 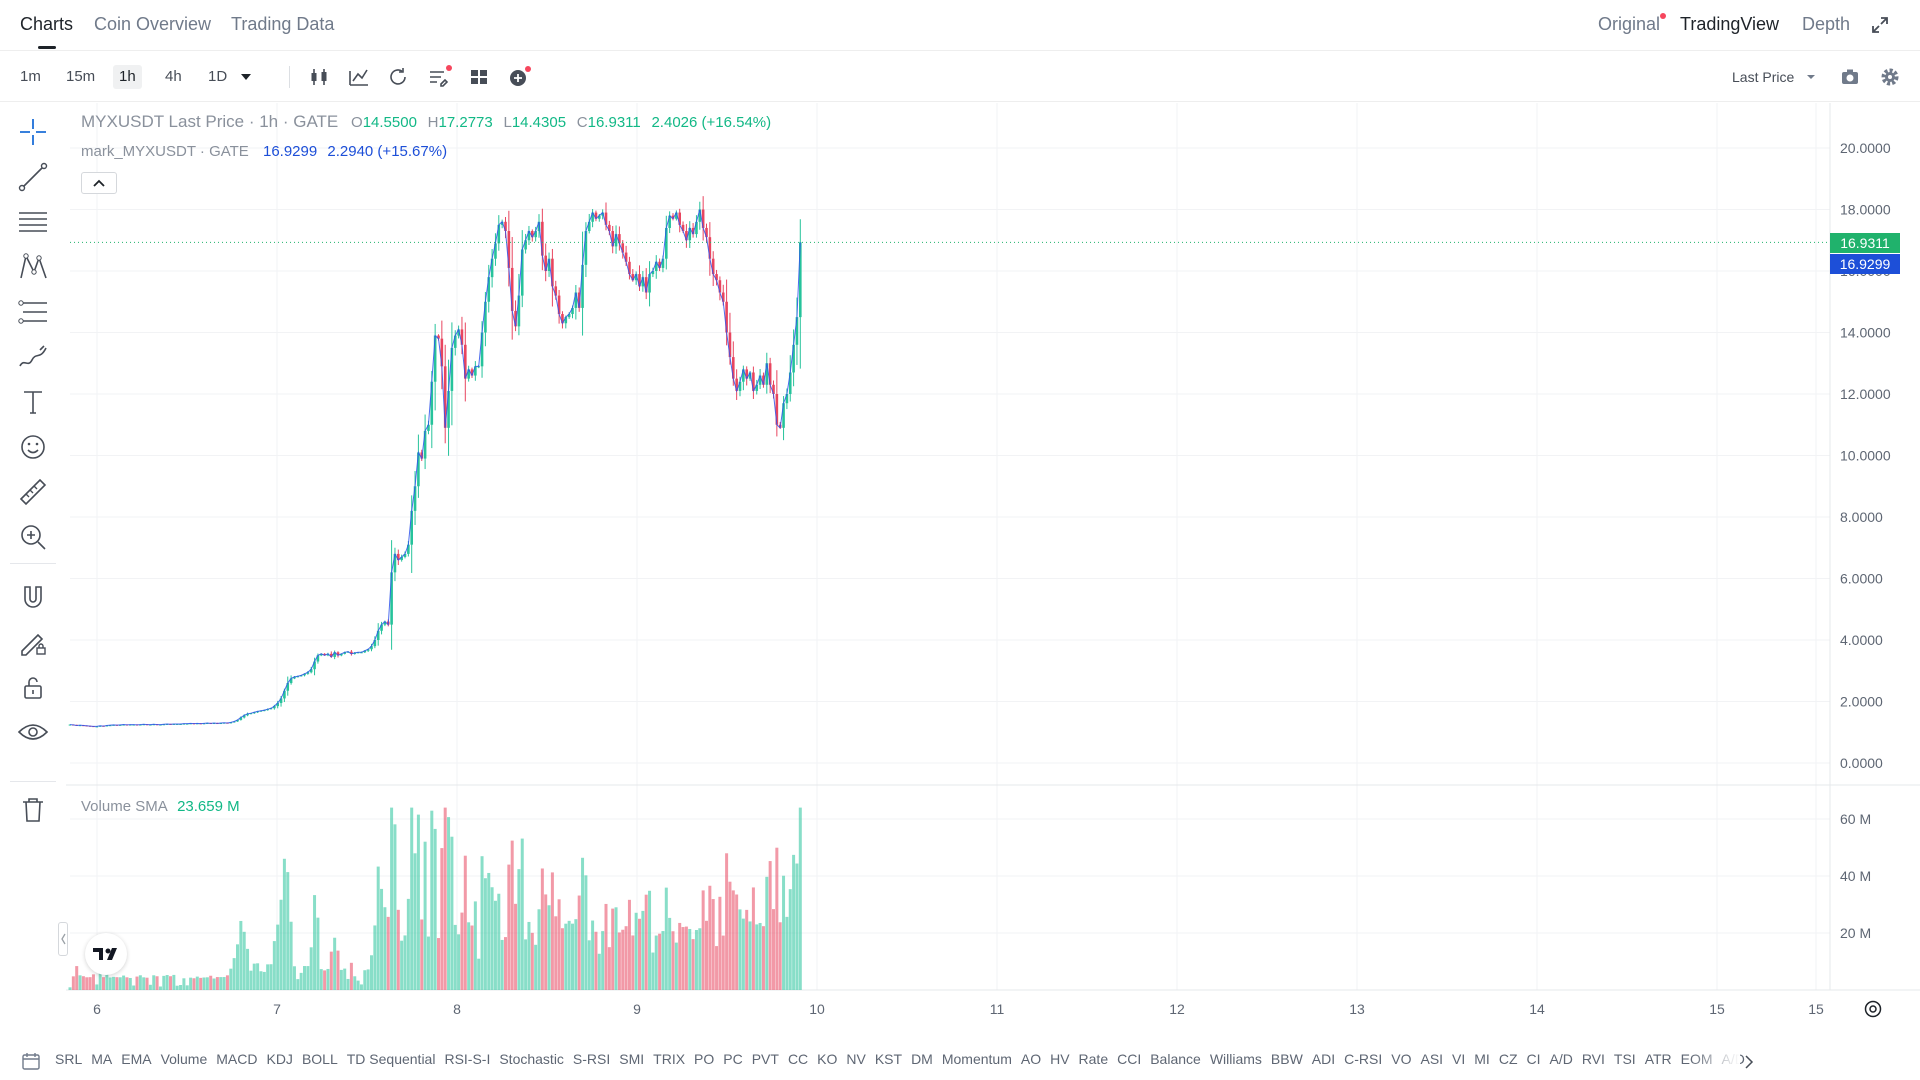 I want to click on indicator-item: NV, so click(x=856, y=1059).